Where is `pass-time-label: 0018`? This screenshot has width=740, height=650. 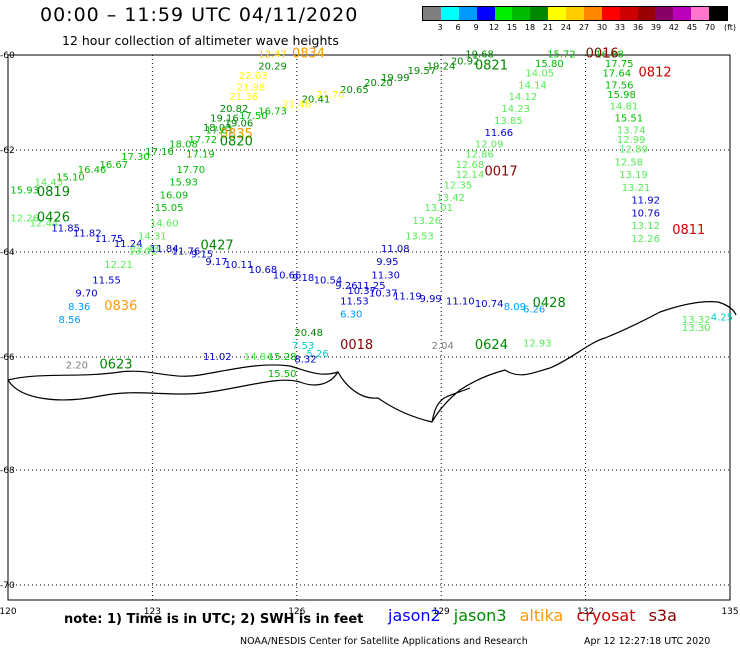 pass-time-label: 0018 is located at coordinates (356, 345).